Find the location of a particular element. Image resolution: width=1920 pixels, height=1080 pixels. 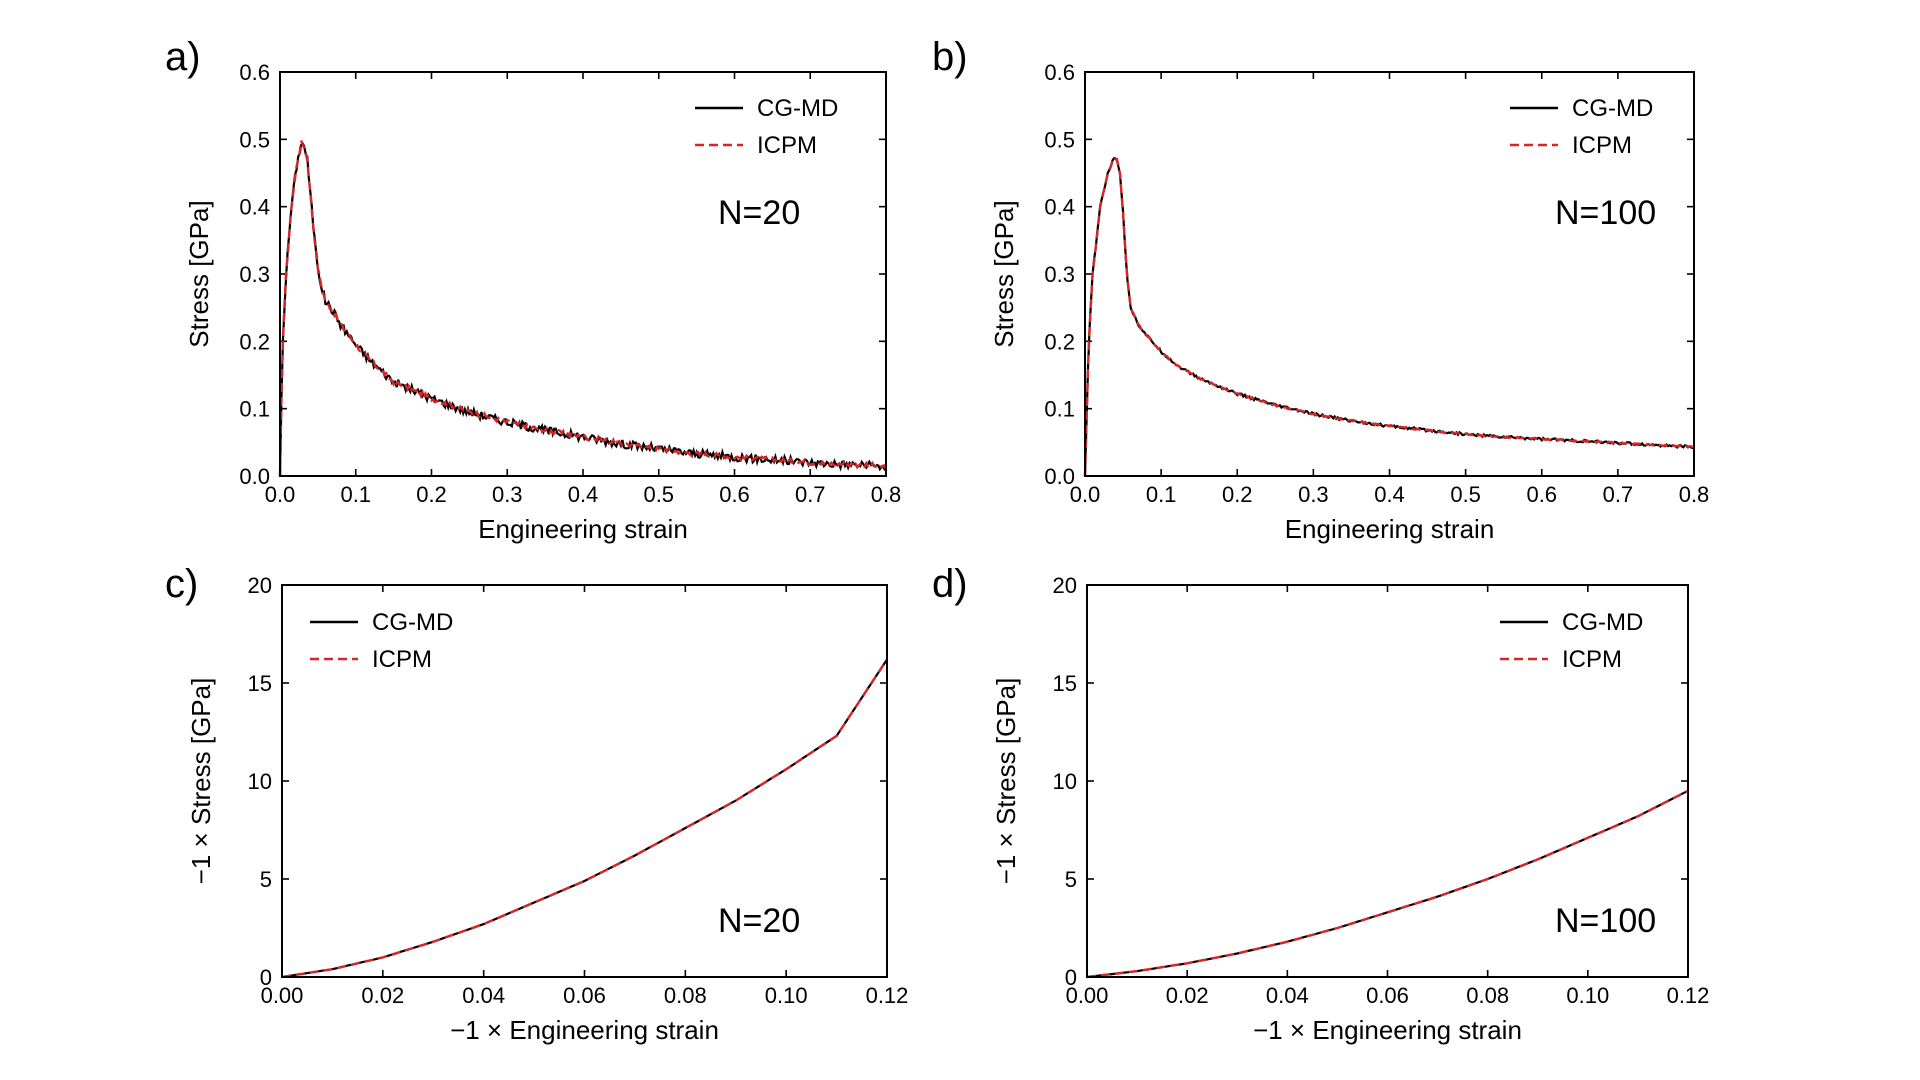

panel-letter: b) is located at coordinates (950, 57).